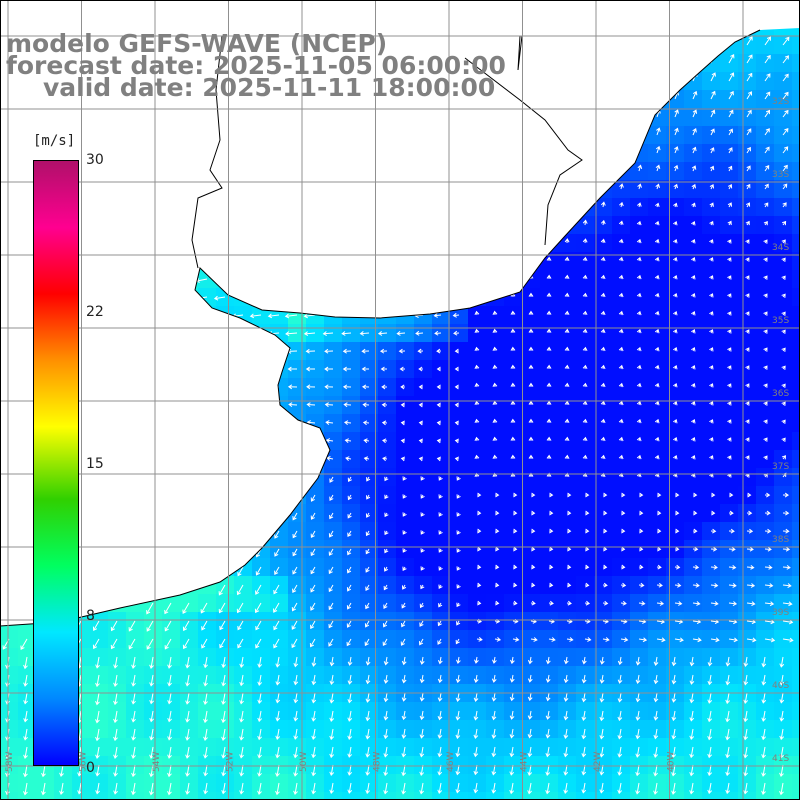  What do you see at coordinates (10, 762) in the screenshot?
I see `longitude-label: 58W` at bounding box center [10, 762].